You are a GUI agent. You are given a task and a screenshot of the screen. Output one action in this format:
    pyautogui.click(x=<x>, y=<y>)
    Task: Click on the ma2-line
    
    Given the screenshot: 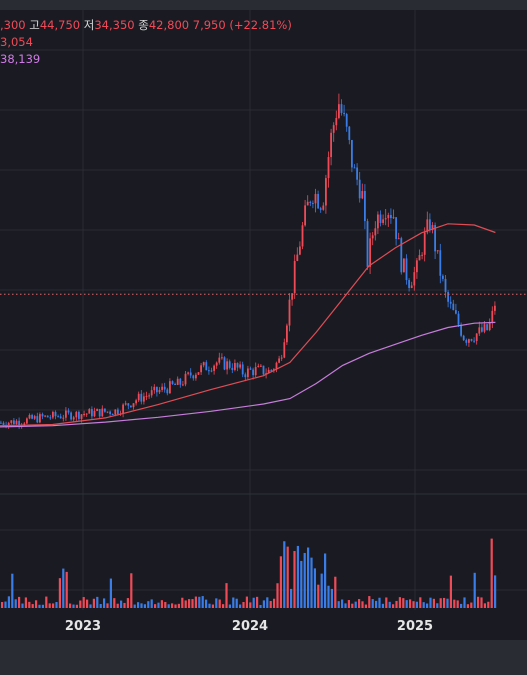 What is the action you would take?
    pyautogui.click(x=248, y=374)
    